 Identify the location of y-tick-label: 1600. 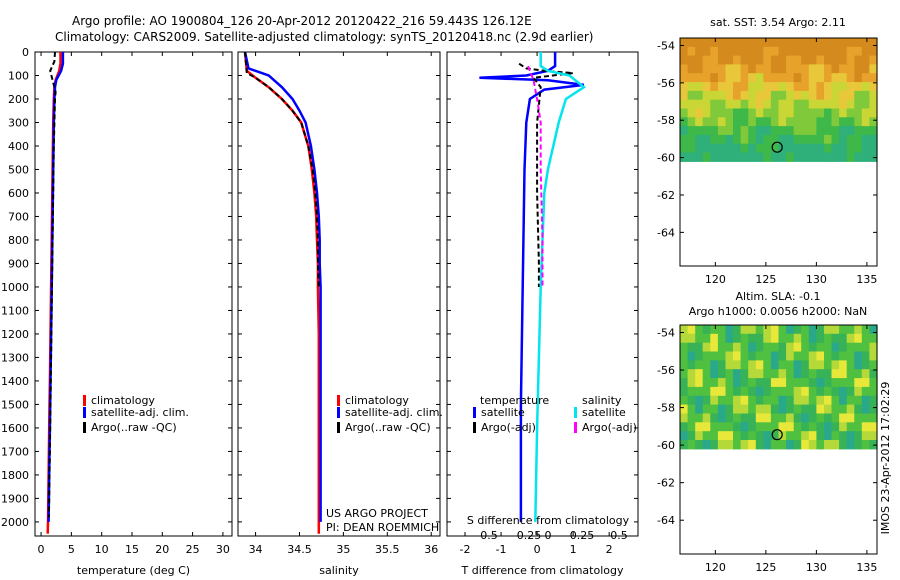
(15, 428).